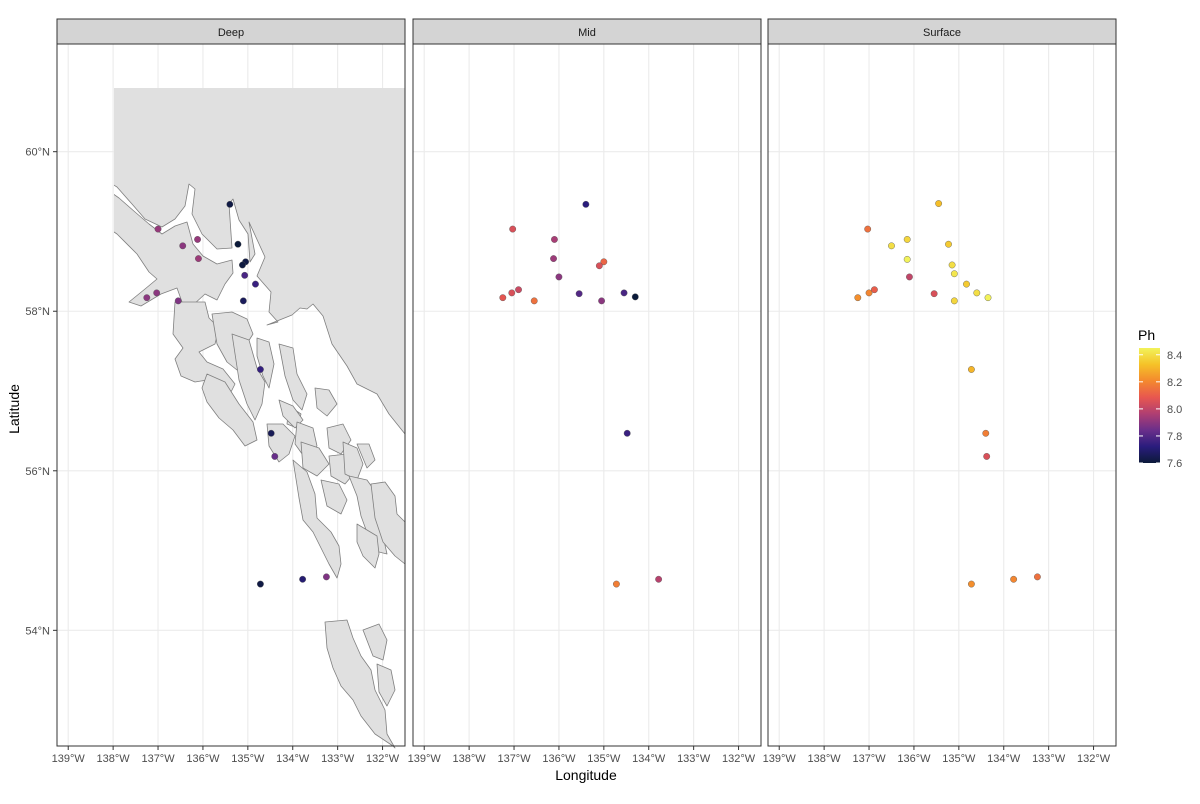 The width and height of the screenshot is (1200, 804). What do you see at coordinates (37, 631) in the screenshot?
I see `y-tick-label: 54°N` at bounding box center [37, 631].